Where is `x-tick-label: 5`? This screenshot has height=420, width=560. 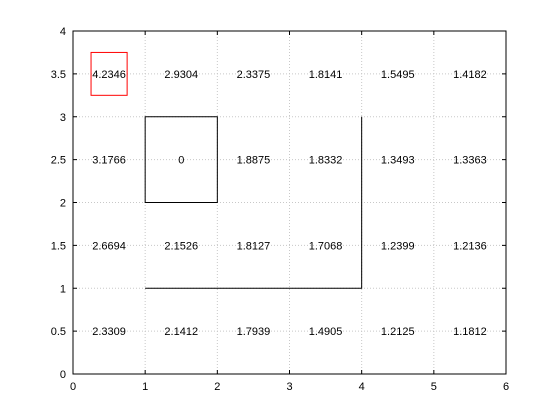 x-tick-label: 5 is located at coordinates (434, 387).